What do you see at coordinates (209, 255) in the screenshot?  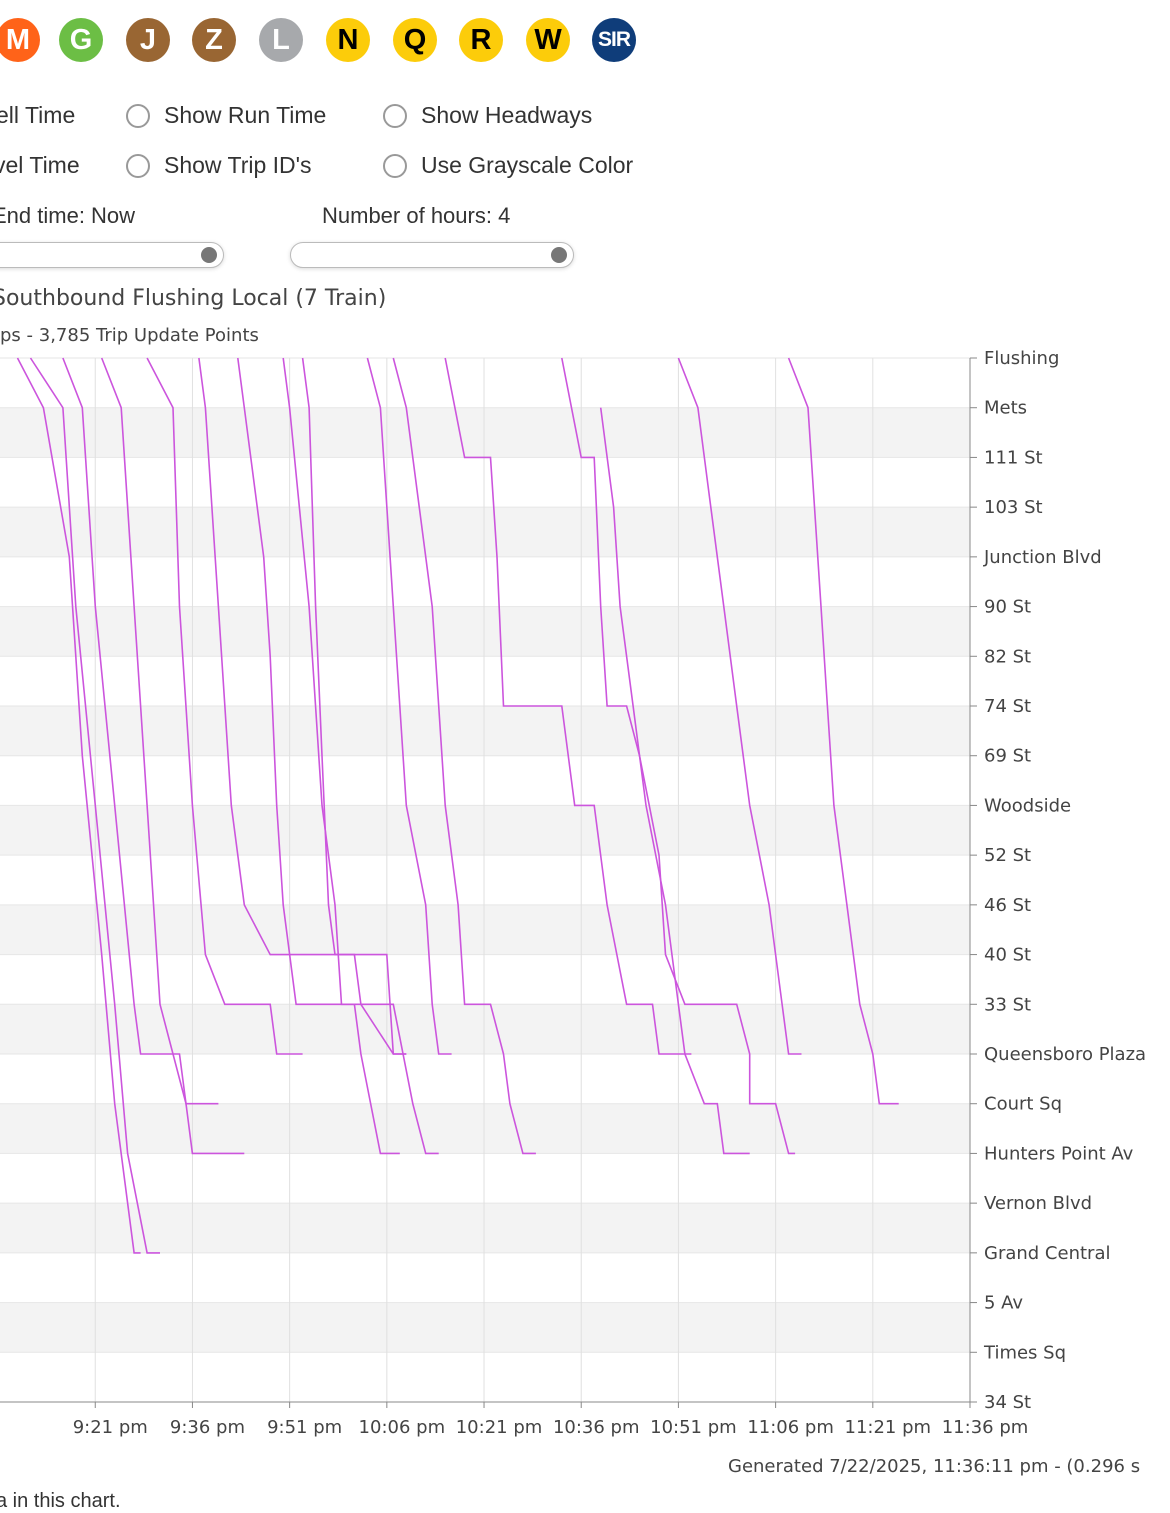 I see `end-time-slider-handle` at bounding box center [209, 255].